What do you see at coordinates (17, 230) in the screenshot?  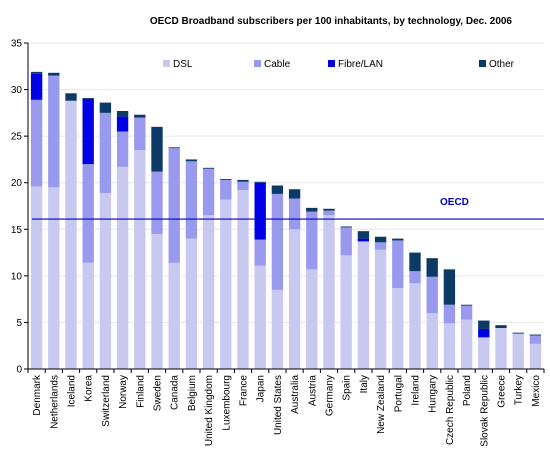 I see `y-tick-label: 15` at bounding box center [17, 230].